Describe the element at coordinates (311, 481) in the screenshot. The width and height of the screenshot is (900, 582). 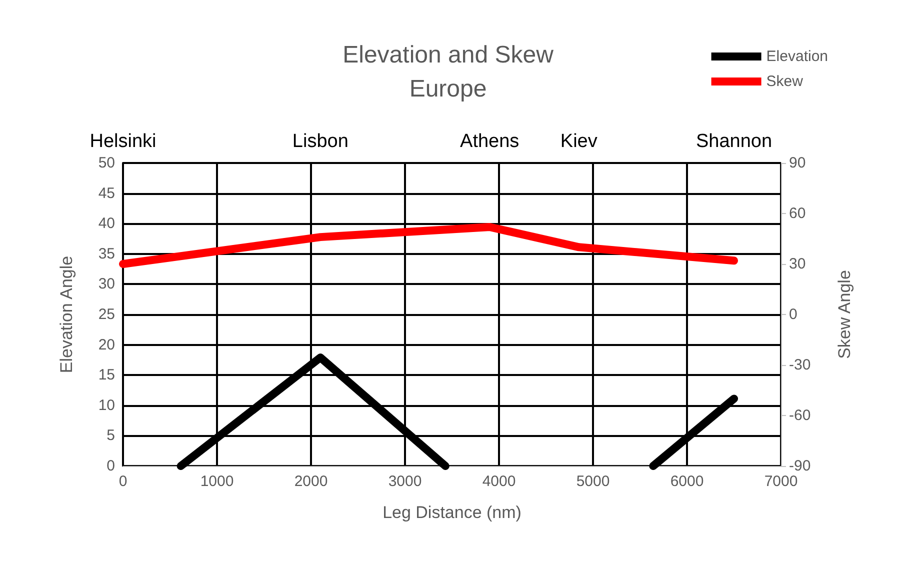
I see `x-tick-label: 2000` at that location.